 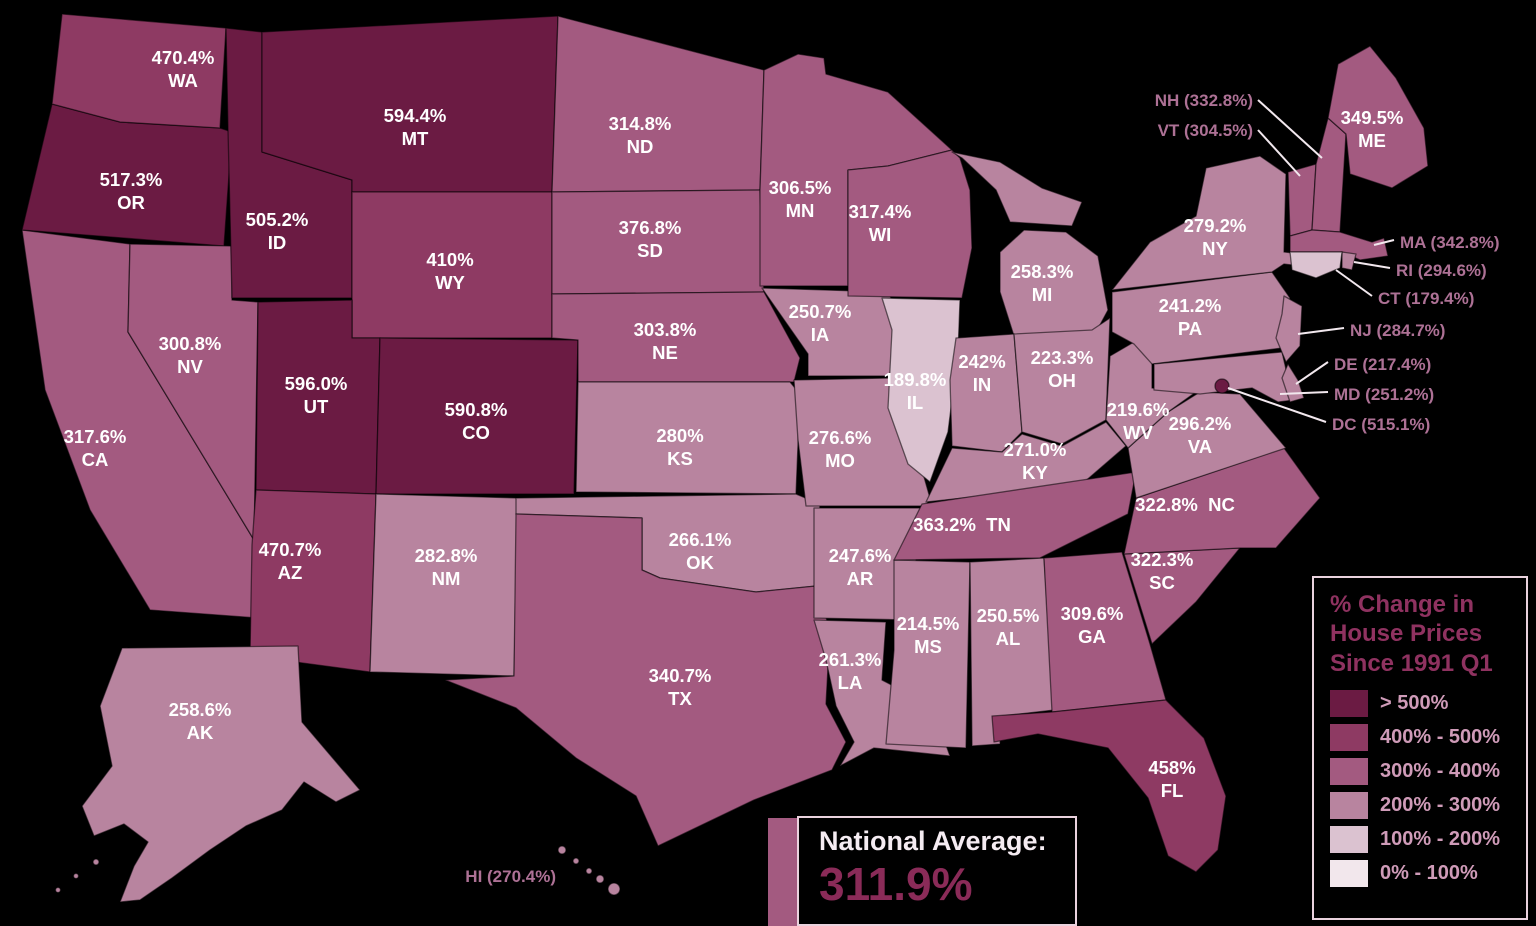 I want to click on state-label-wa: 470.4% WA, so click(x=183, y=69).